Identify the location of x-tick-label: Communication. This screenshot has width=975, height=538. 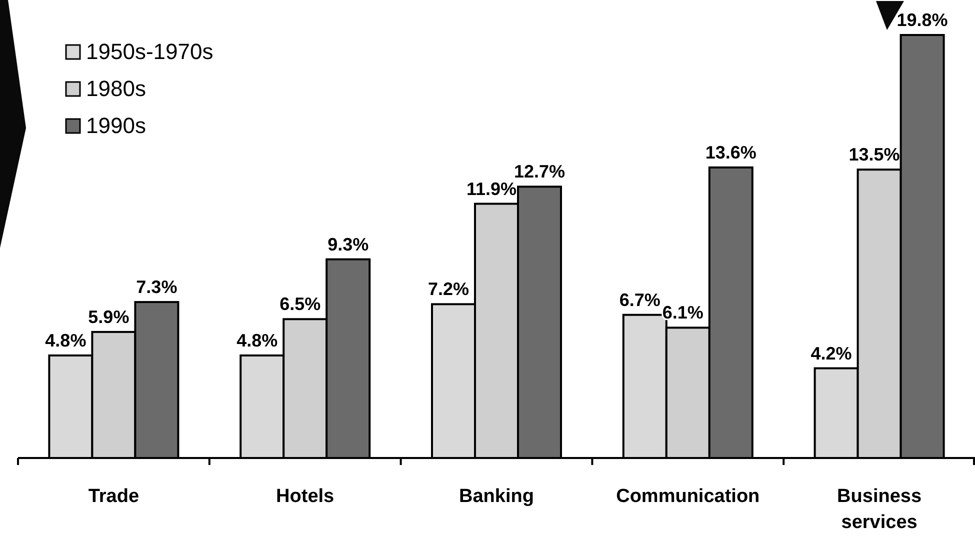
(688, 496).